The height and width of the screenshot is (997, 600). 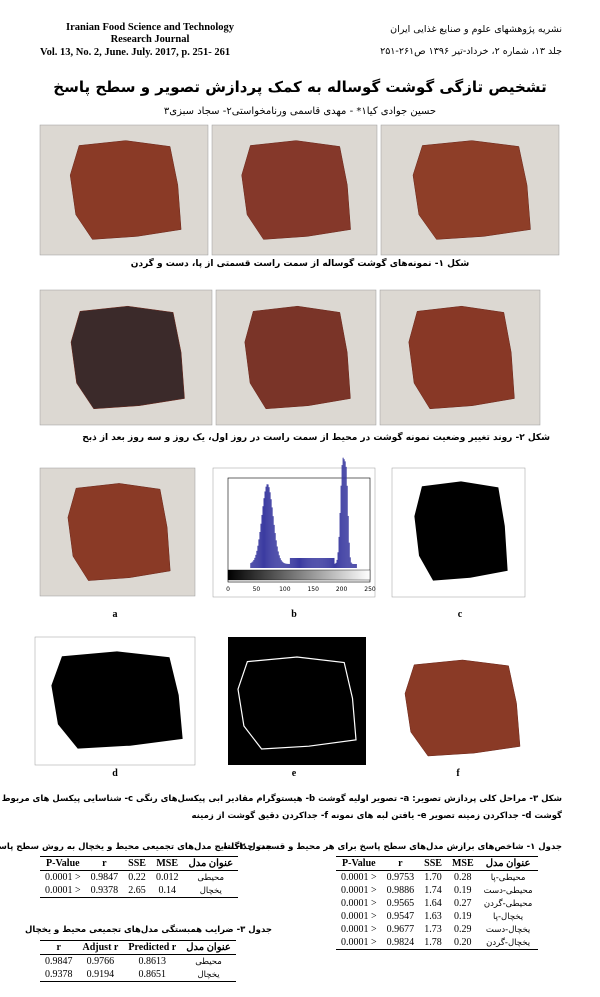 What do you see at coordinates (400, 863) in the screenshot?
I see `table-cell: r` at bounding box center [400, 863].